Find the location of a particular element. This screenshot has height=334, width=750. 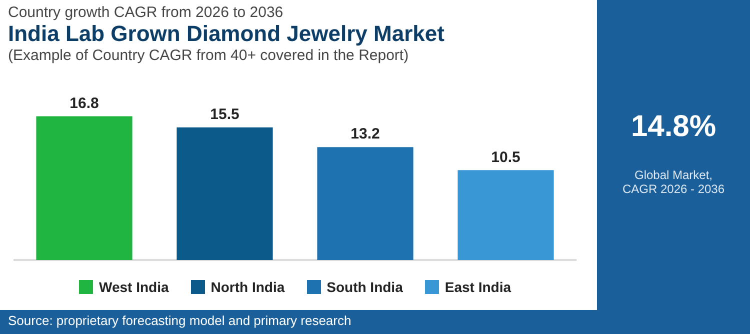

chart-subtitle: (Example of Country CAGR from 40+ covered in the Report) is located at coordinates (209, 55).